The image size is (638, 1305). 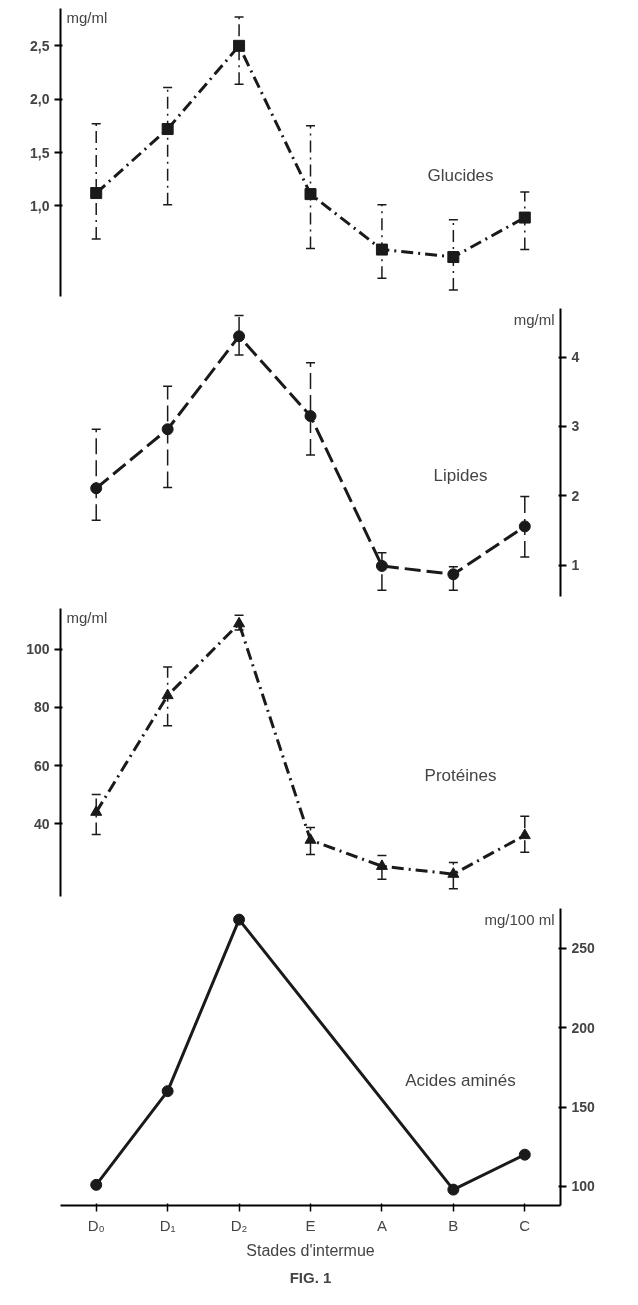 I want to click on x-tick-label: C, so click(x=525, y=1225).